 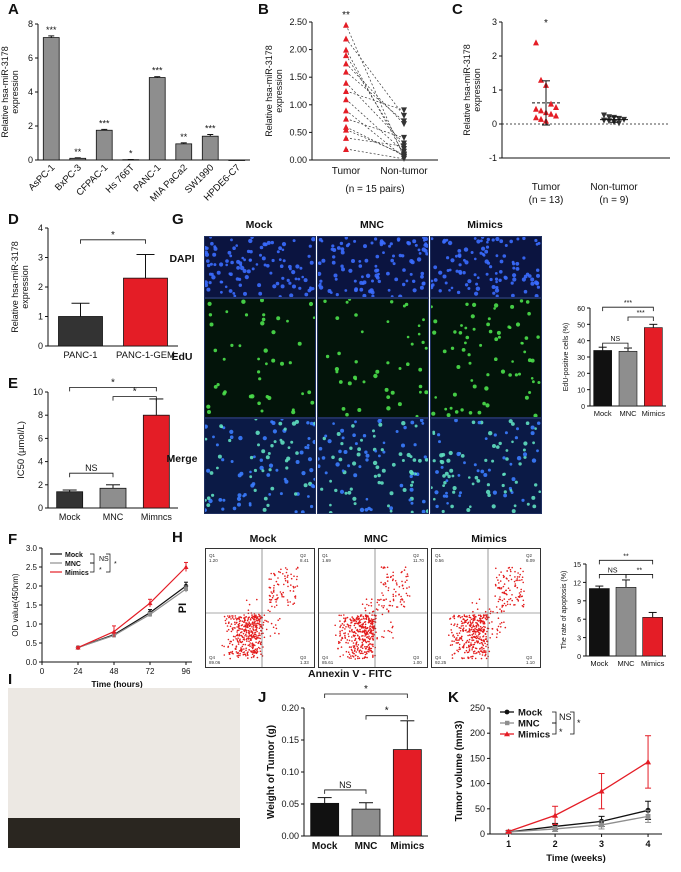 I want to click on x-tick-label: 24, so click(x=78, y=671).